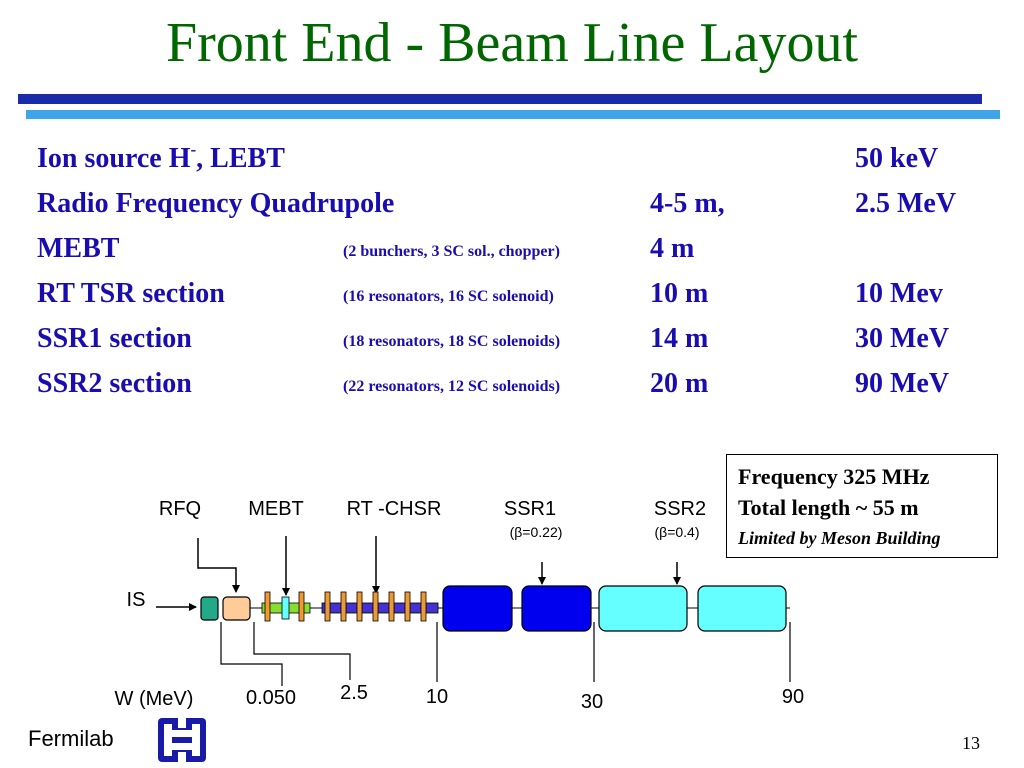 The image size is (1024, 768). What do you see at coordinates (131, 293) in the screenshot?
I see `section-name: RT TSR section` at bounding box center [131, 293].